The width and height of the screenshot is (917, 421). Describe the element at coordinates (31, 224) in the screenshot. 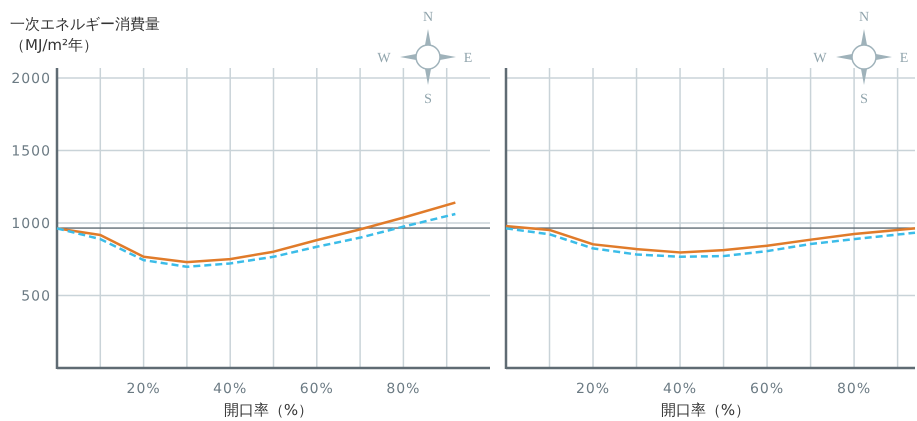

I see `y-tick-label: 1000` at that location.